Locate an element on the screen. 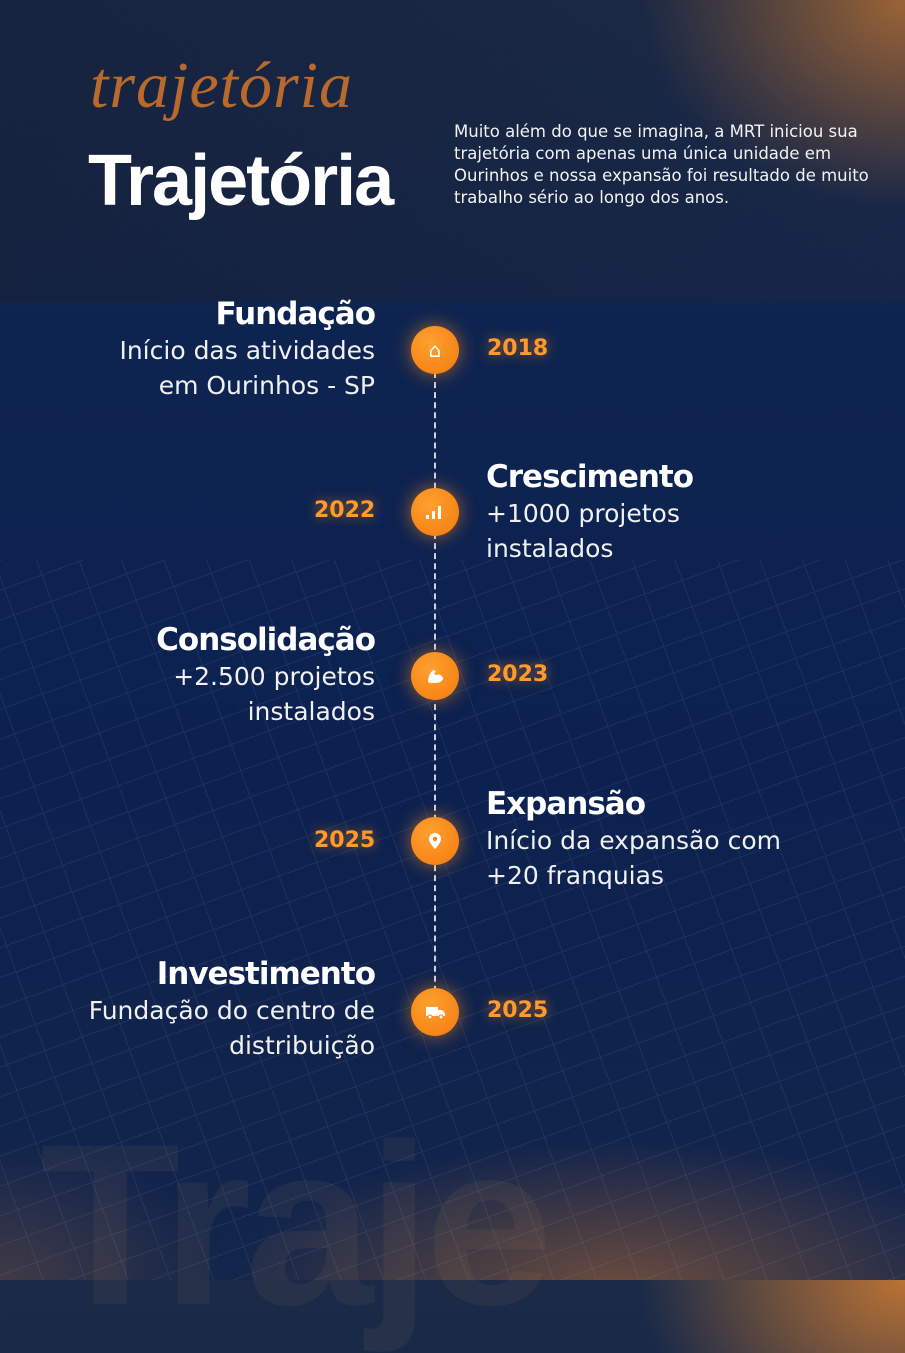  bar-chart-icon is located at coordinates (435, 512).